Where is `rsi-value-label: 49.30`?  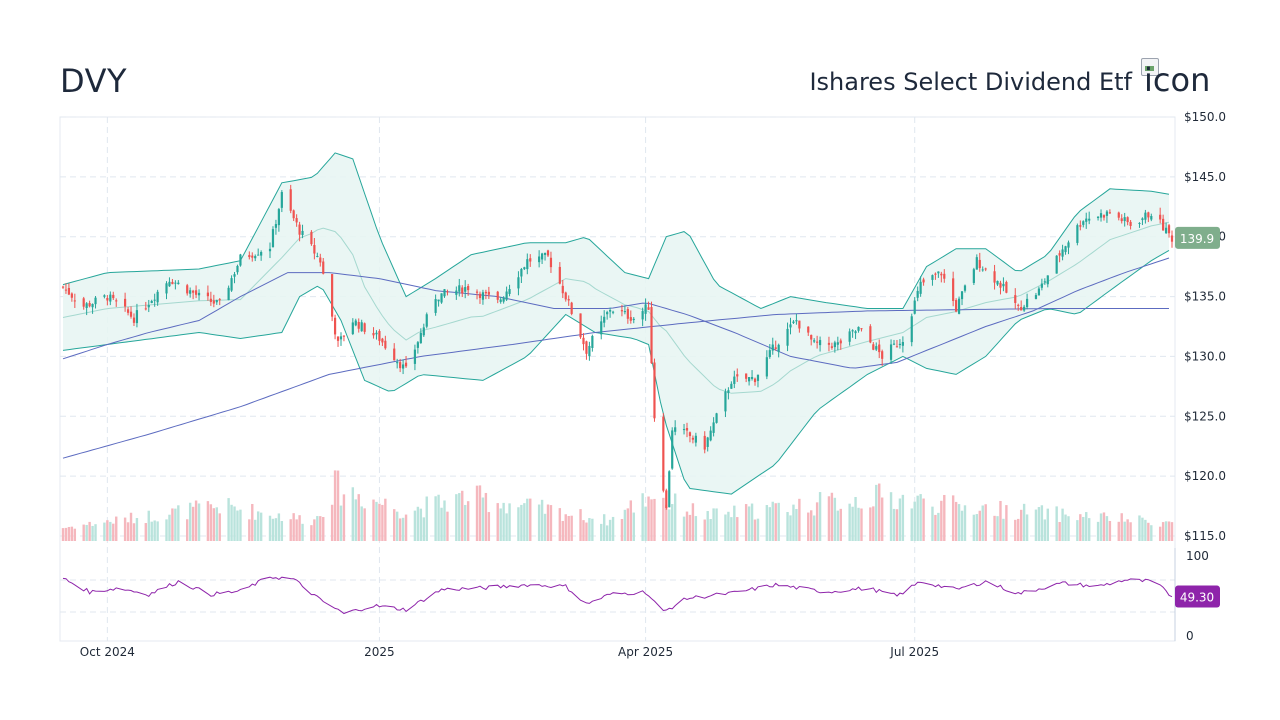 rsi-value-label: 49.30 is located at coordinates (1197, 598).